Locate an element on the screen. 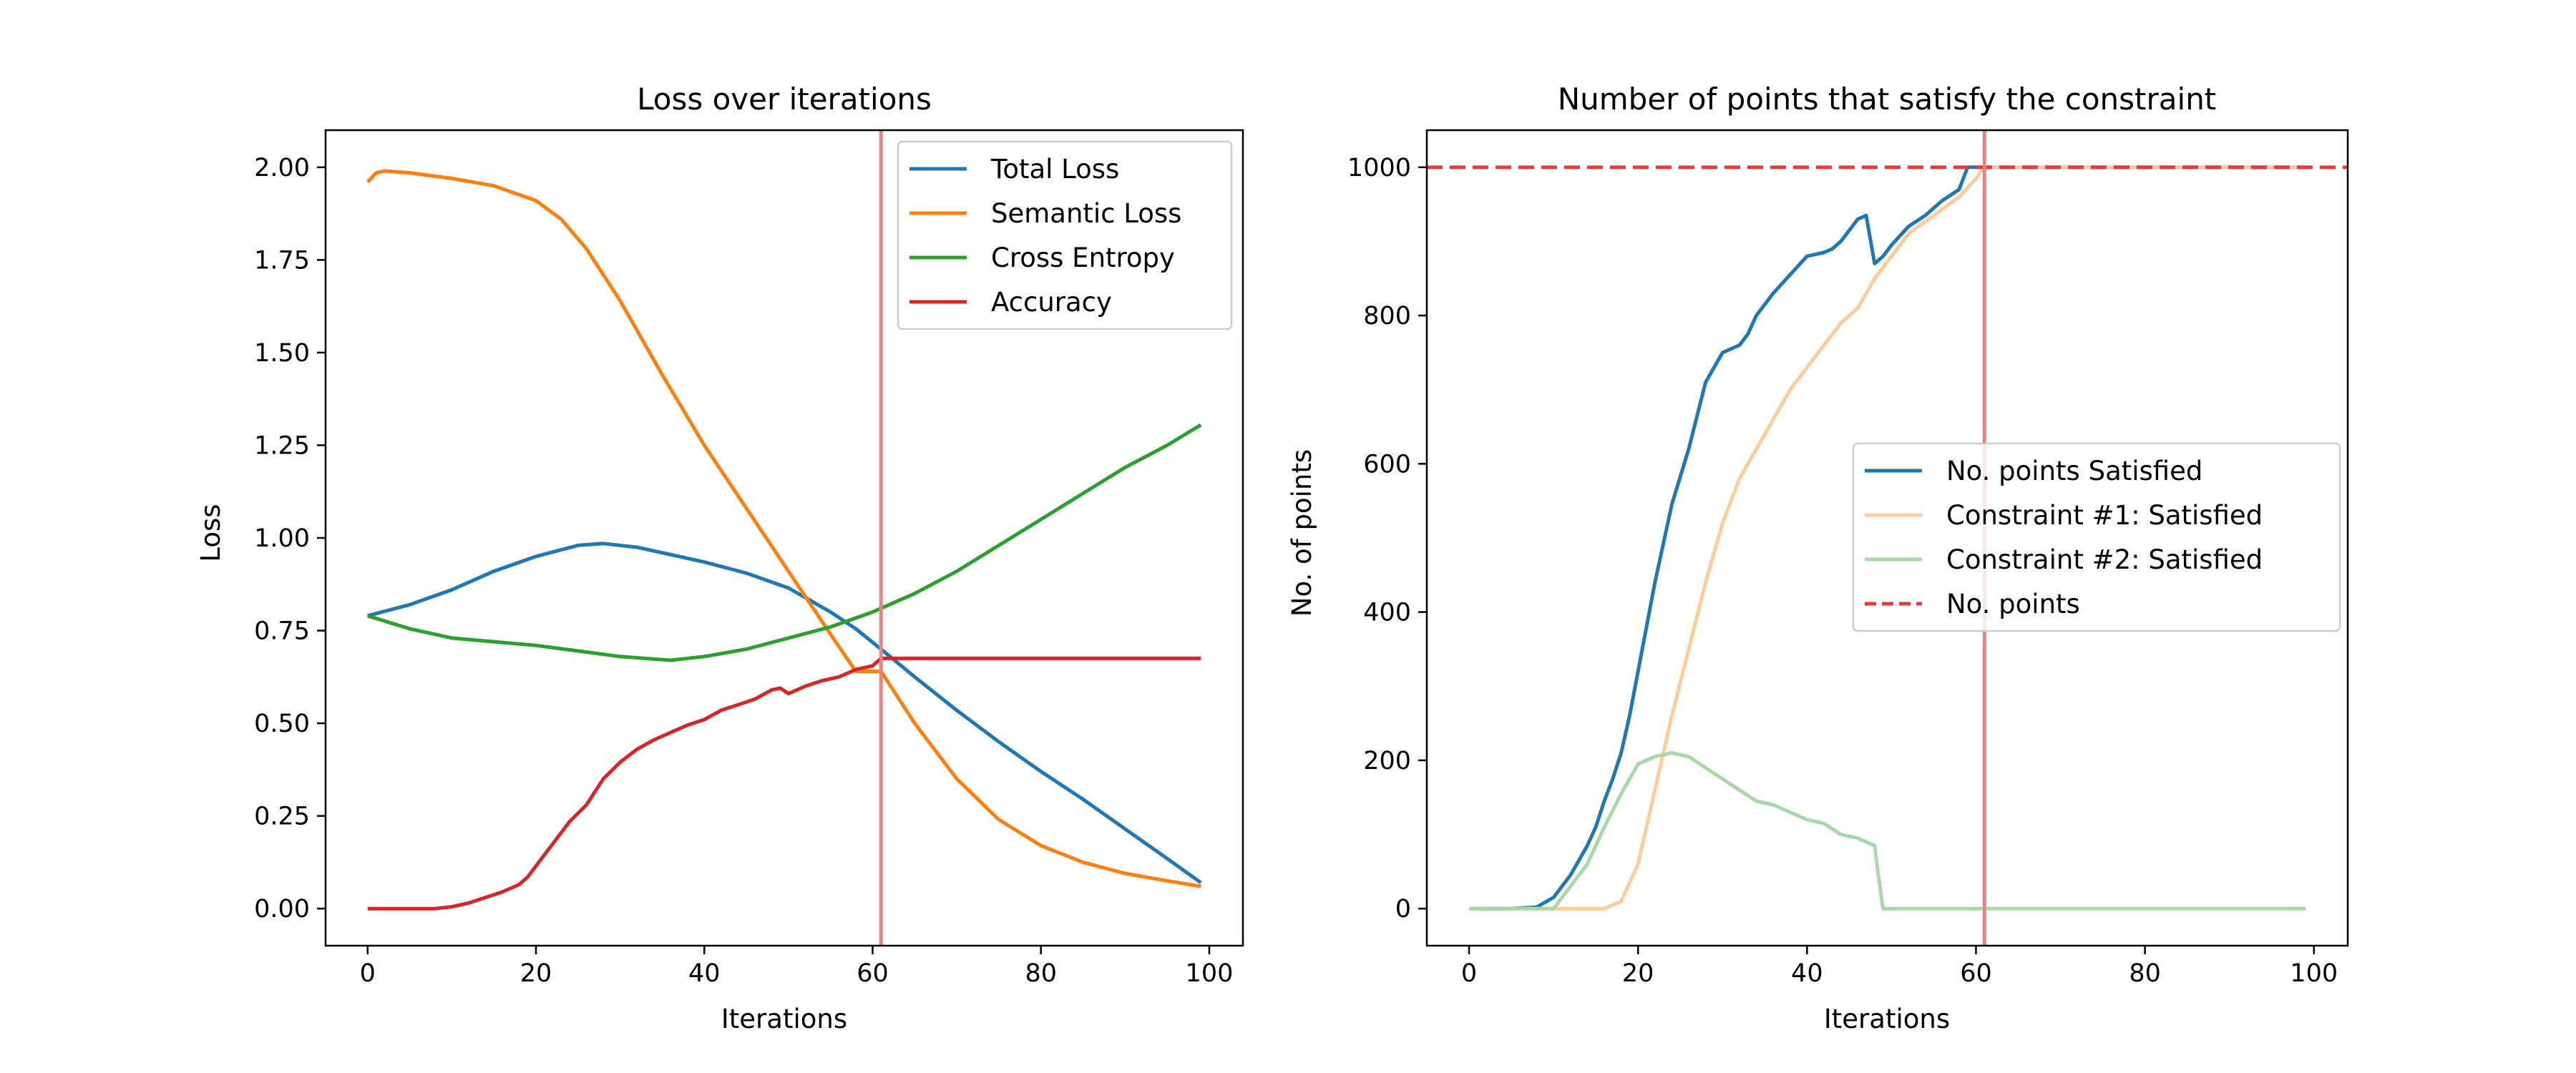 The height and width of the screenshot is (1073, 2576). loss-chart-y-tick-label: 0.25 is located at coordinates (282, 817).